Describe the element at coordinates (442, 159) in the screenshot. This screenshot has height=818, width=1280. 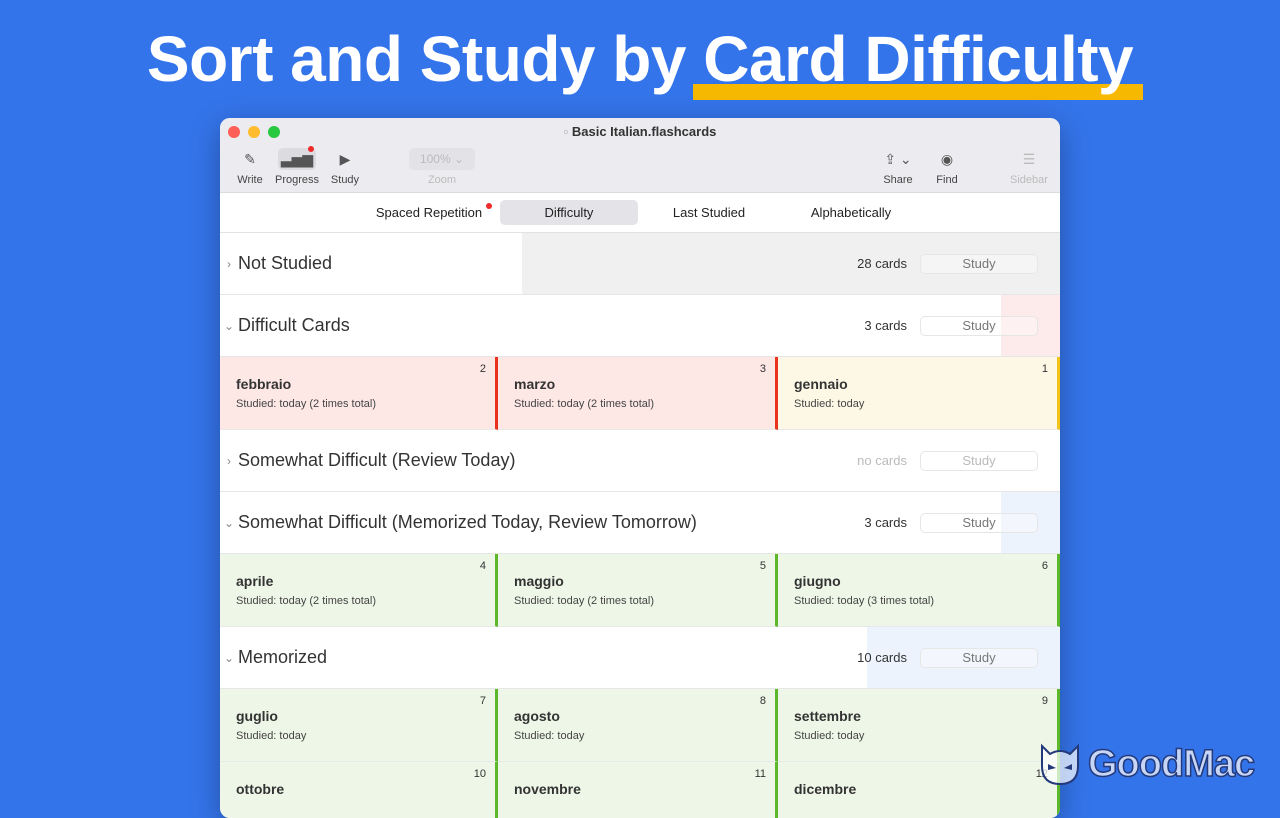
I see `zoom-value: 100% ⌄` at that location.